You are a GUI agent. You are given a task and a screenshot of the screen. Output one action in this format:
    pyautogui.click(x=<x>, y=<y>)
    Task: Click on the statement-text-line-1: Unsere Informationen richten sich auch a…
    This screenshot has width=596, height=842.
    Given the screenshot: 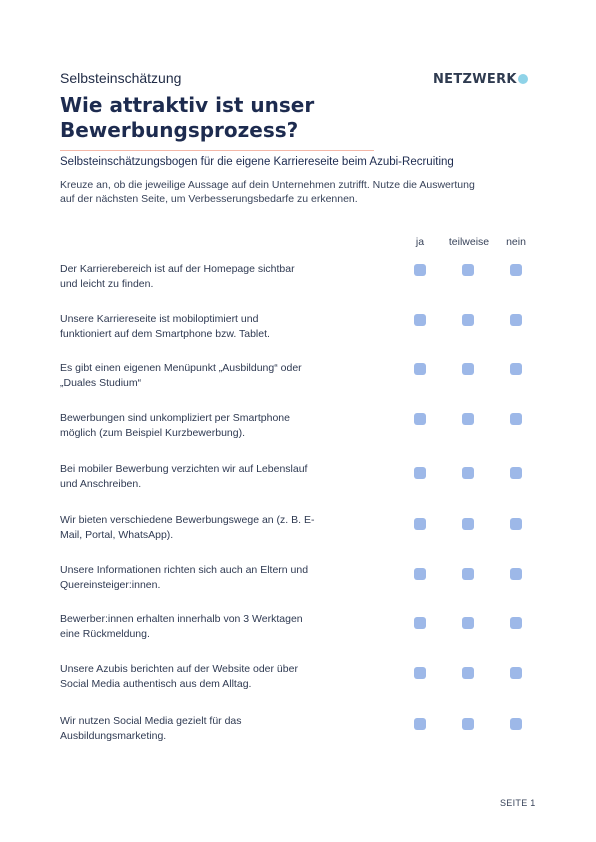 What is the action you would take?
    pyautogui.click(x=184, y=570)
    